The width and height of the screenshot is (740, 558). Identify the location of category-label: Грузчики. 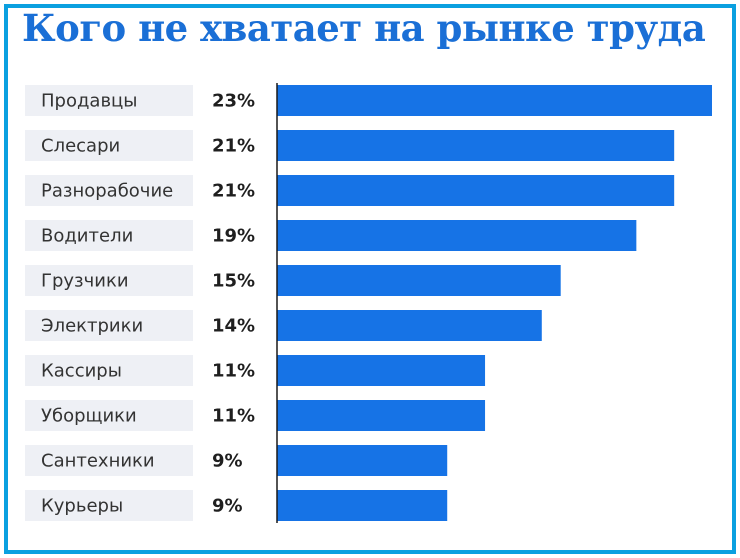
(85, 281).